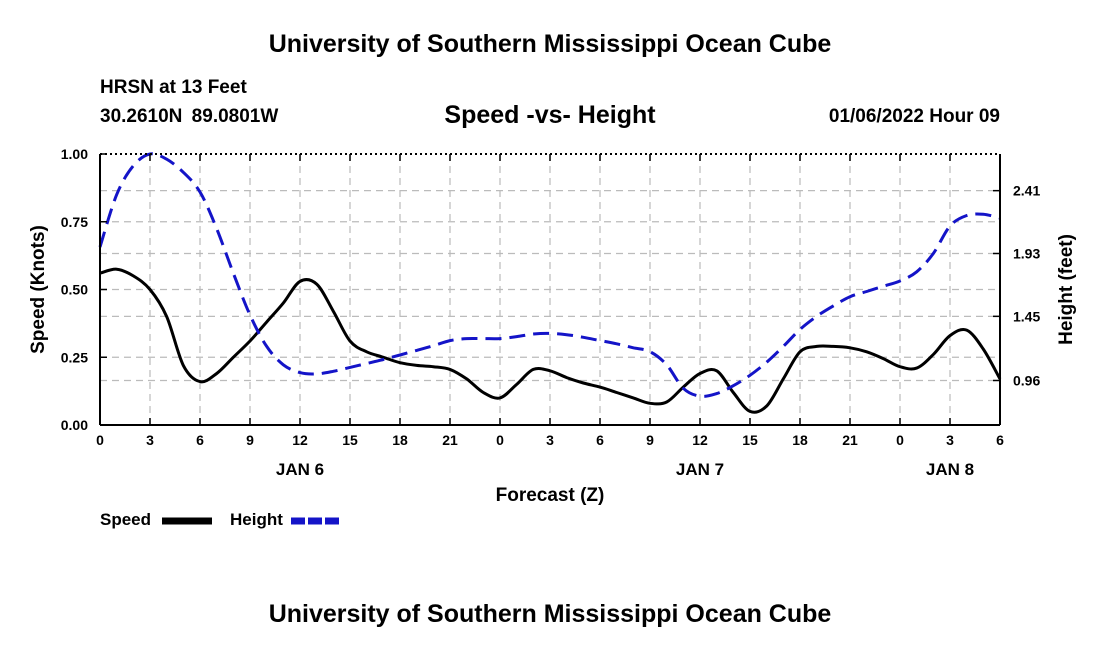 The height and width of the screenshot is (650, 1100). What do you see at coordinates (221, 519) in the screenshot?
I see `legend: Speed Height` at bounding box center [221, 519].